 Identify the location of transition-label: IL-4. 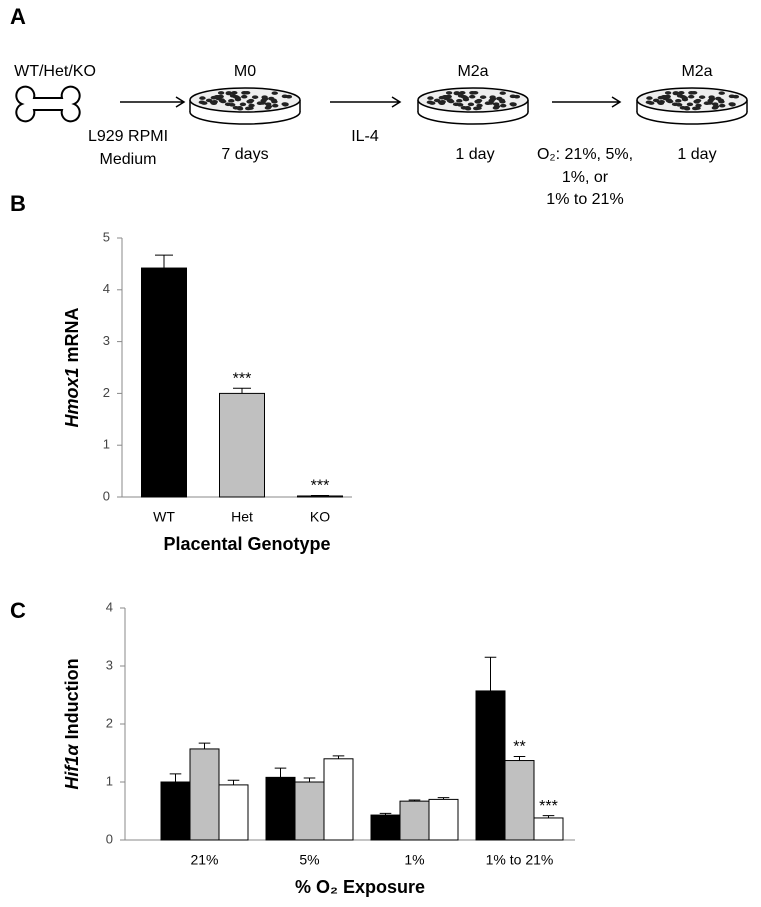
(365, 136).